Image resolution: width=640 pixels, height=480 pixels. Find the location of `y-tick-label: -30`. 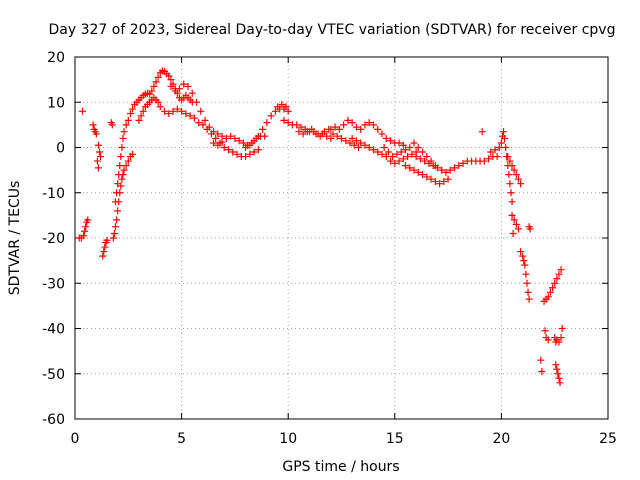

y-tick-label: -30 is located at coordinates (53, 284).